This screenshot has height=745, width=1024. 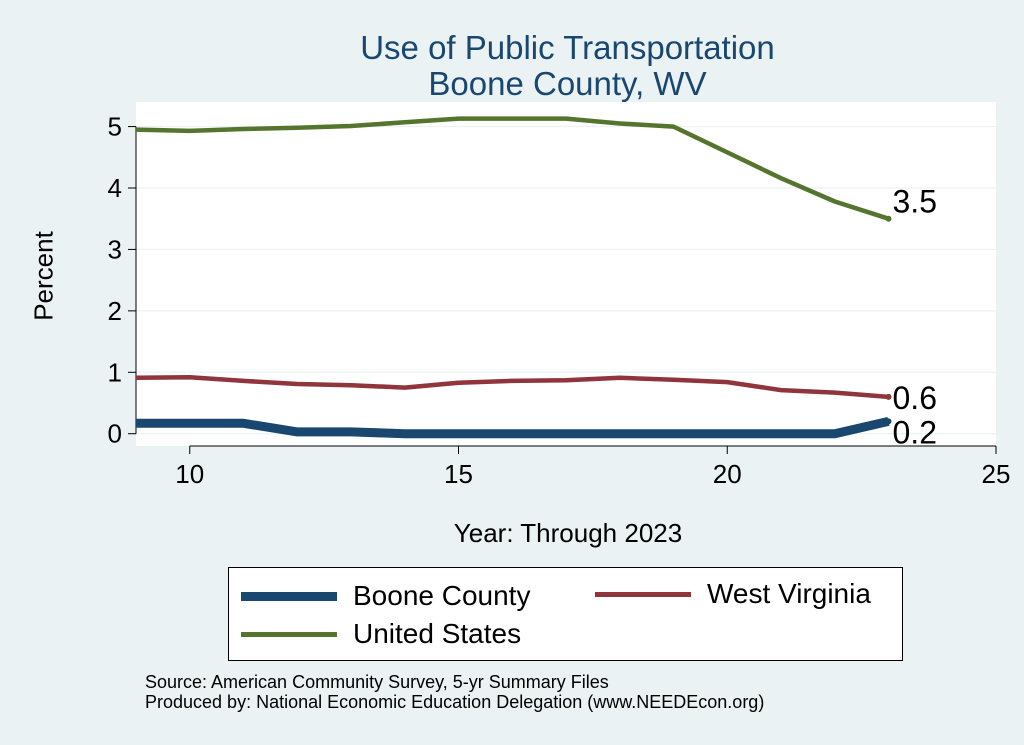 What do you see at coordinates (512, 387) in the screenshot?
I see `series-line-west-virginia` at bounding box center [512, 387].